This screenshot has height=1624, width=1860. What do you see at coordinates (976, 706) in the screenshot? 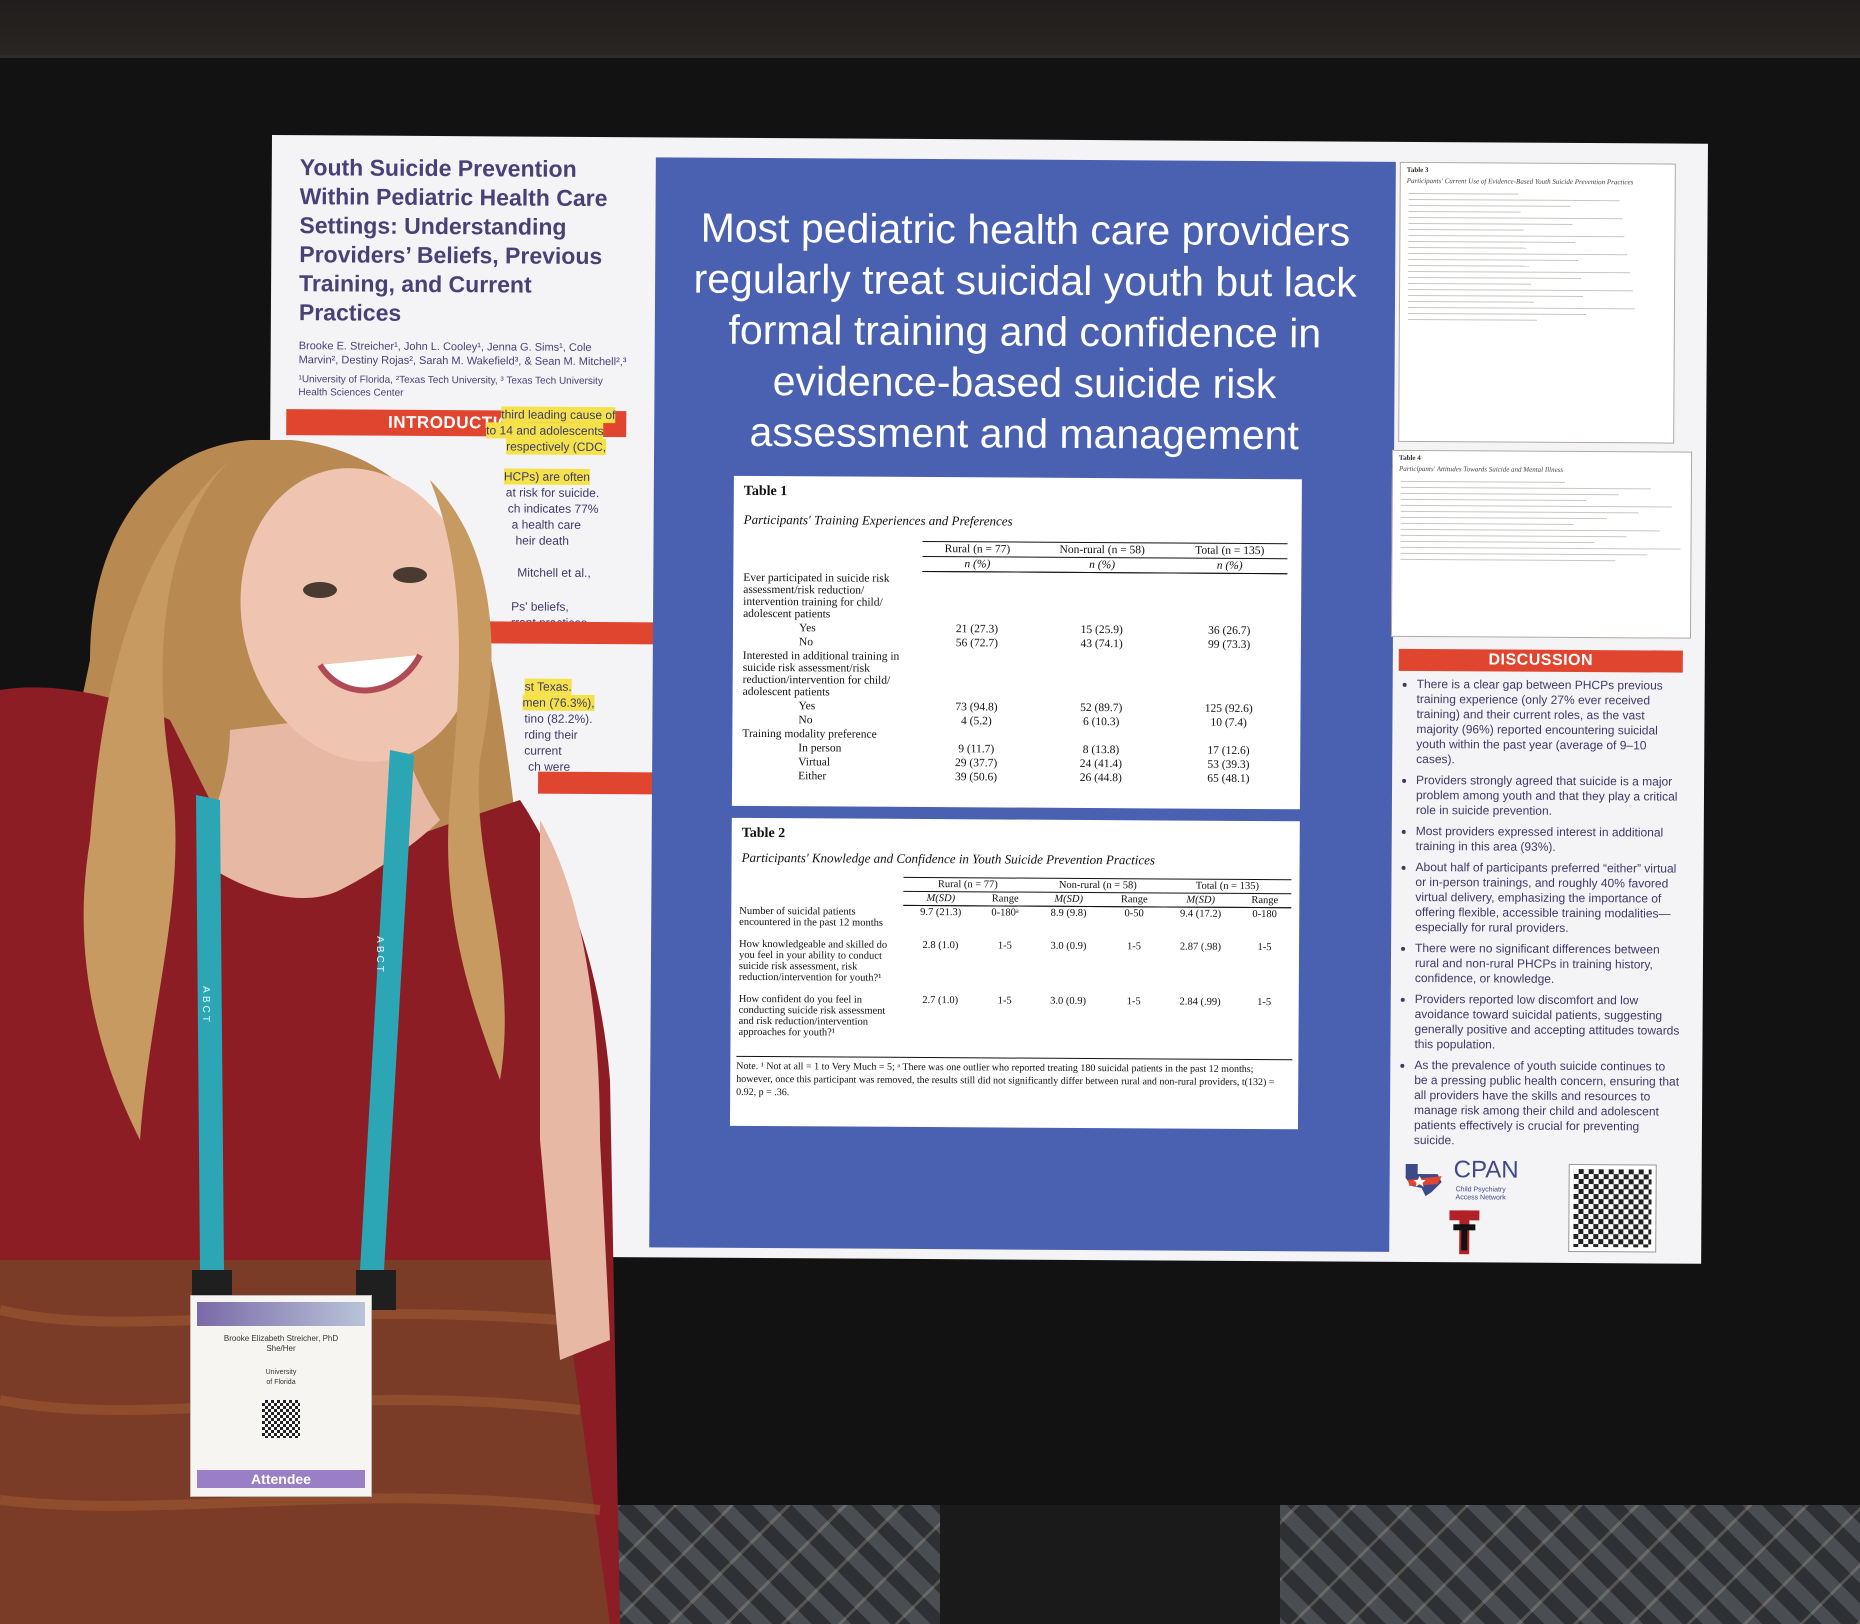
I see `table-cell: 73 (94.8)` at bounding box center [976, 706].